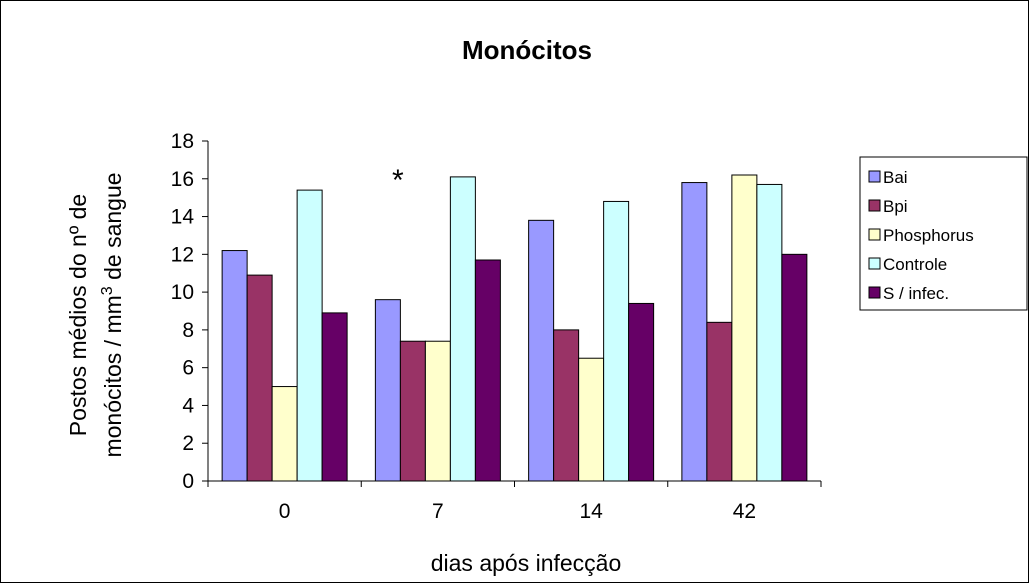 The width and height of the screenshot is (1029, 583). I want to click on legend-label-bai: Bai, so click(895, 177).